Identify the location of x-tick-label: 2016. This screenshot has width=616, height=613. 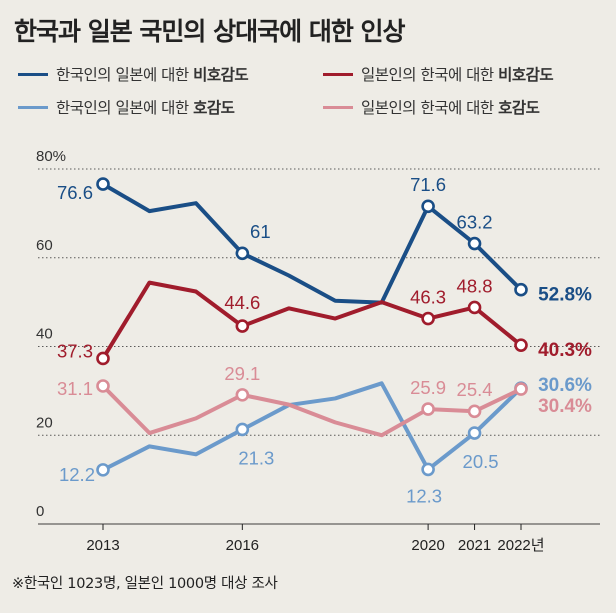
(242, 545).